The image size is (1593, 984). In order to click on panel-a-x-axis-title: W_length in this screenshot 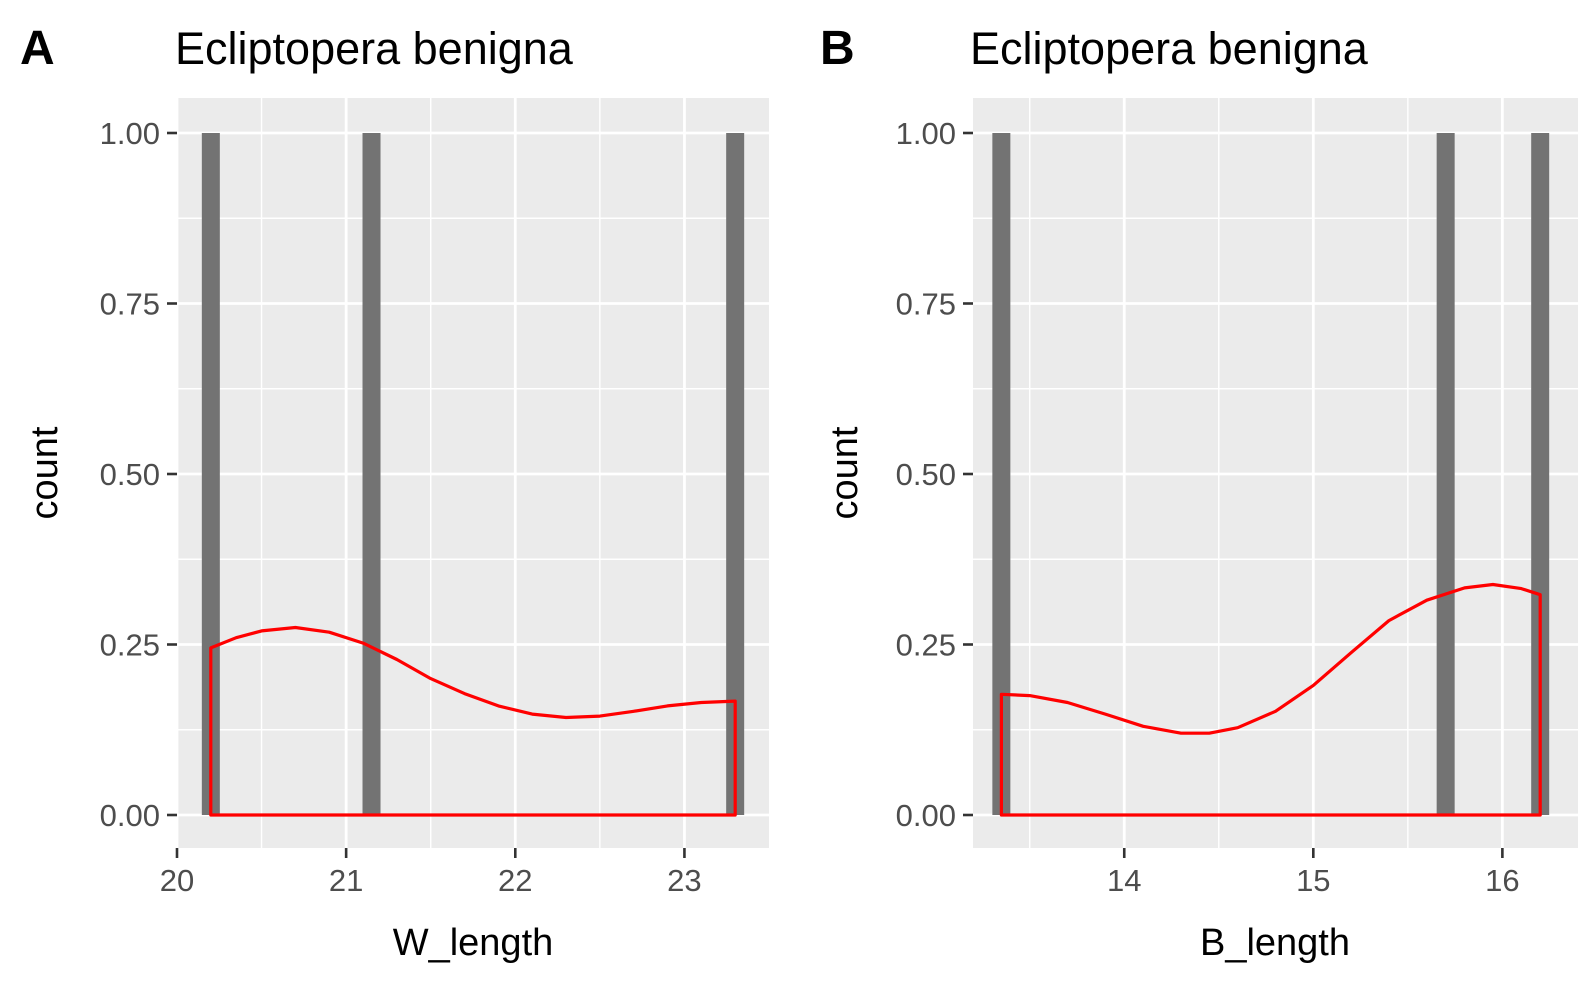, I will do `click(473, 943)`.